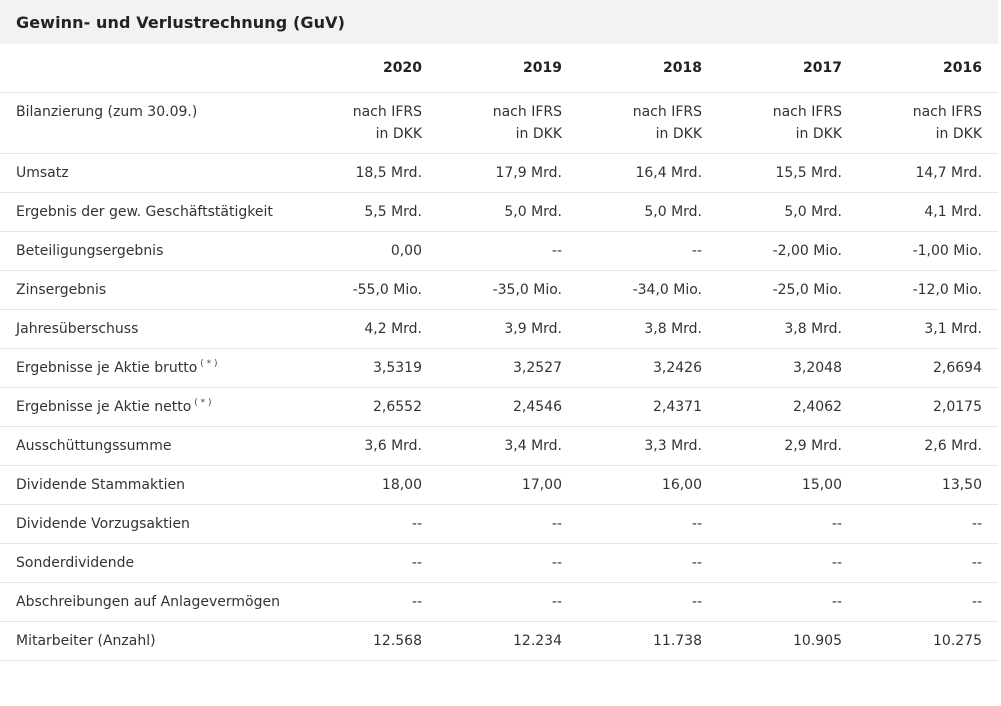 The width and height of the screenshot is (1001, 706). Describe the element at coordinates (788, 68) in the screenshot. I see `year-header: 2017` at that location.